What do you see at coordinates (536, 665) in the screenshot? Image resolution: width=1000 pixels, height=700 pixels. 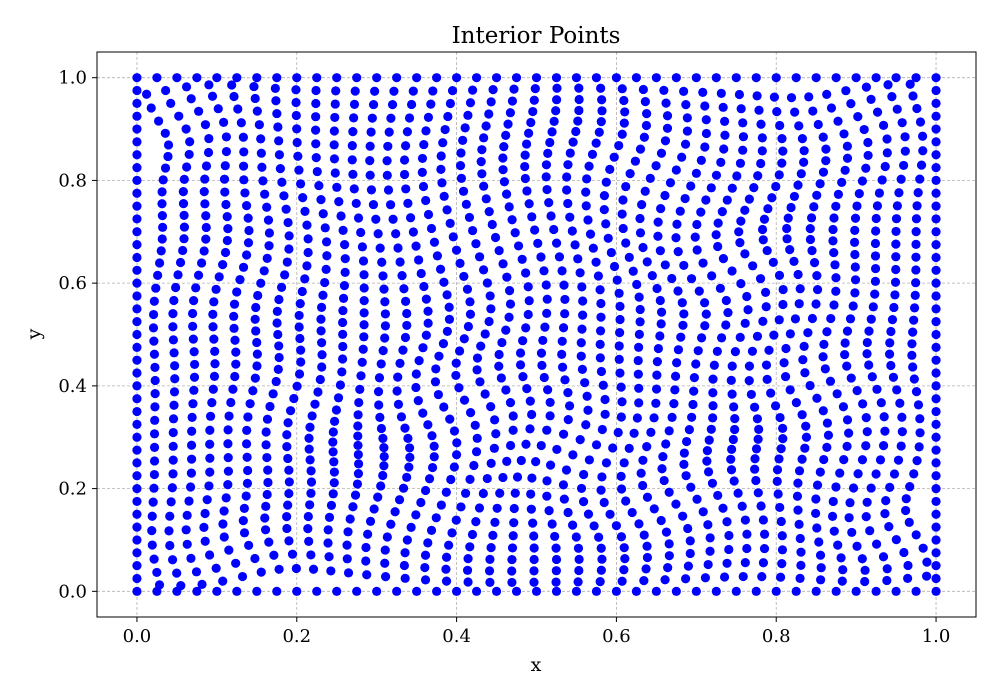 I see `x-axis-title: x` at bounding box center [536, 665].